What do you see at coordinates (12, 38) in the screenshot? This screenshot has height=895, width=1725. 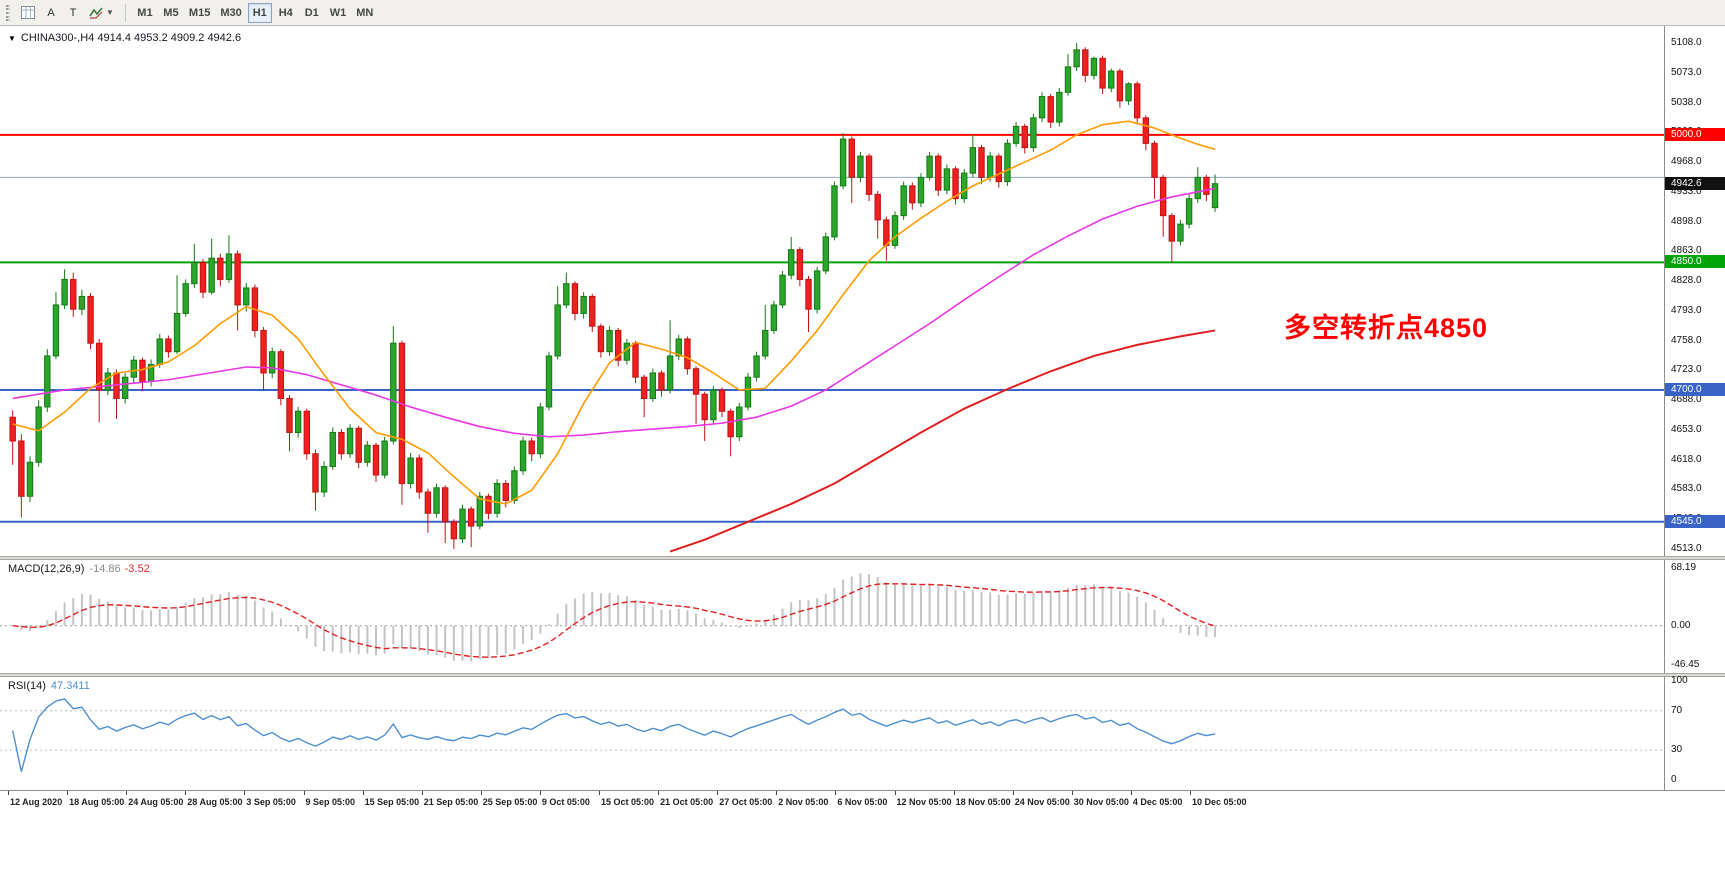 I see `symbol-marker-icon: ▼` at bounding box center [12, 38].